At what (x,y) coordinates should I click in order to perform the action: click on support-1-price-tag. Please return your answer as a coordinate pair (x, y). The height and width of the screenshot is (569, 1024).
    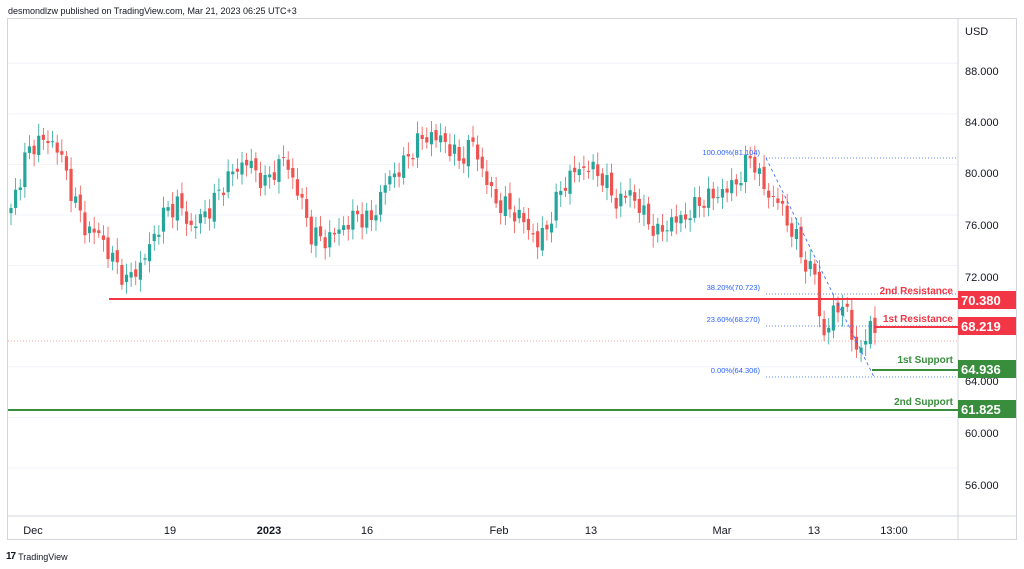
    Looking at the image, I should click on (987, 369).